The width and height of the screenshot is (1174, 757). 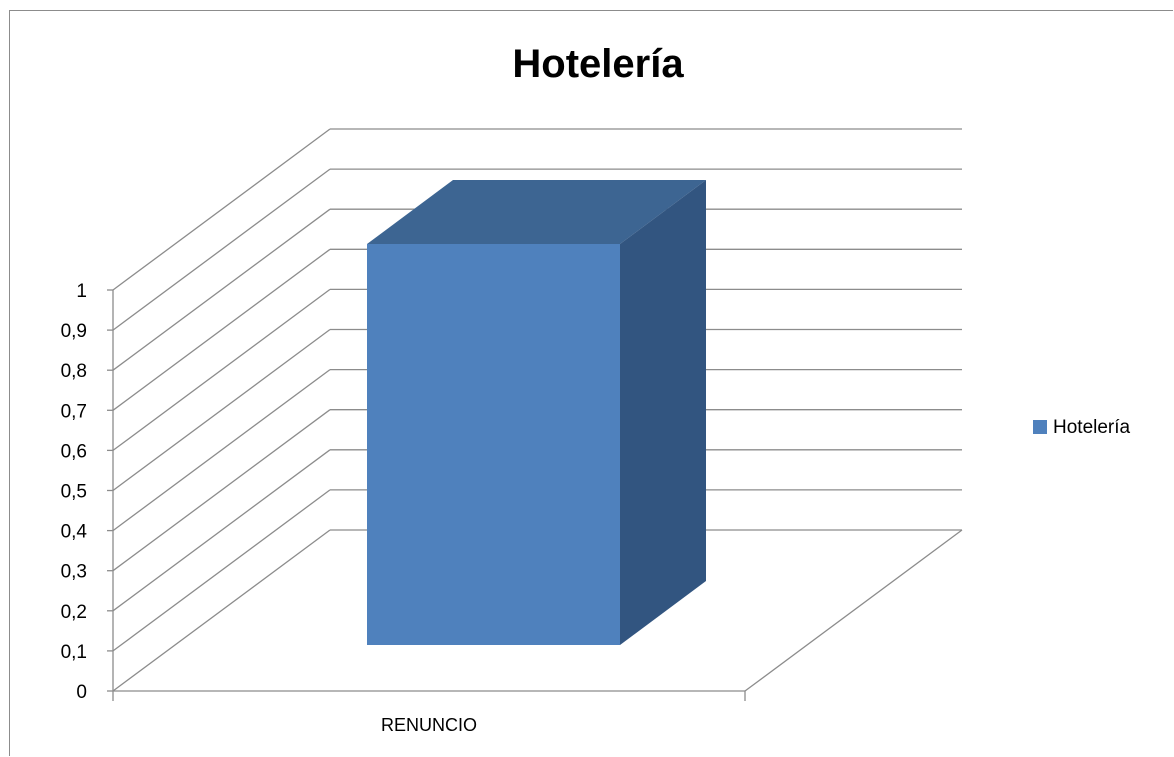 I want to click on bar-side-face, so click(x=663, y=412).